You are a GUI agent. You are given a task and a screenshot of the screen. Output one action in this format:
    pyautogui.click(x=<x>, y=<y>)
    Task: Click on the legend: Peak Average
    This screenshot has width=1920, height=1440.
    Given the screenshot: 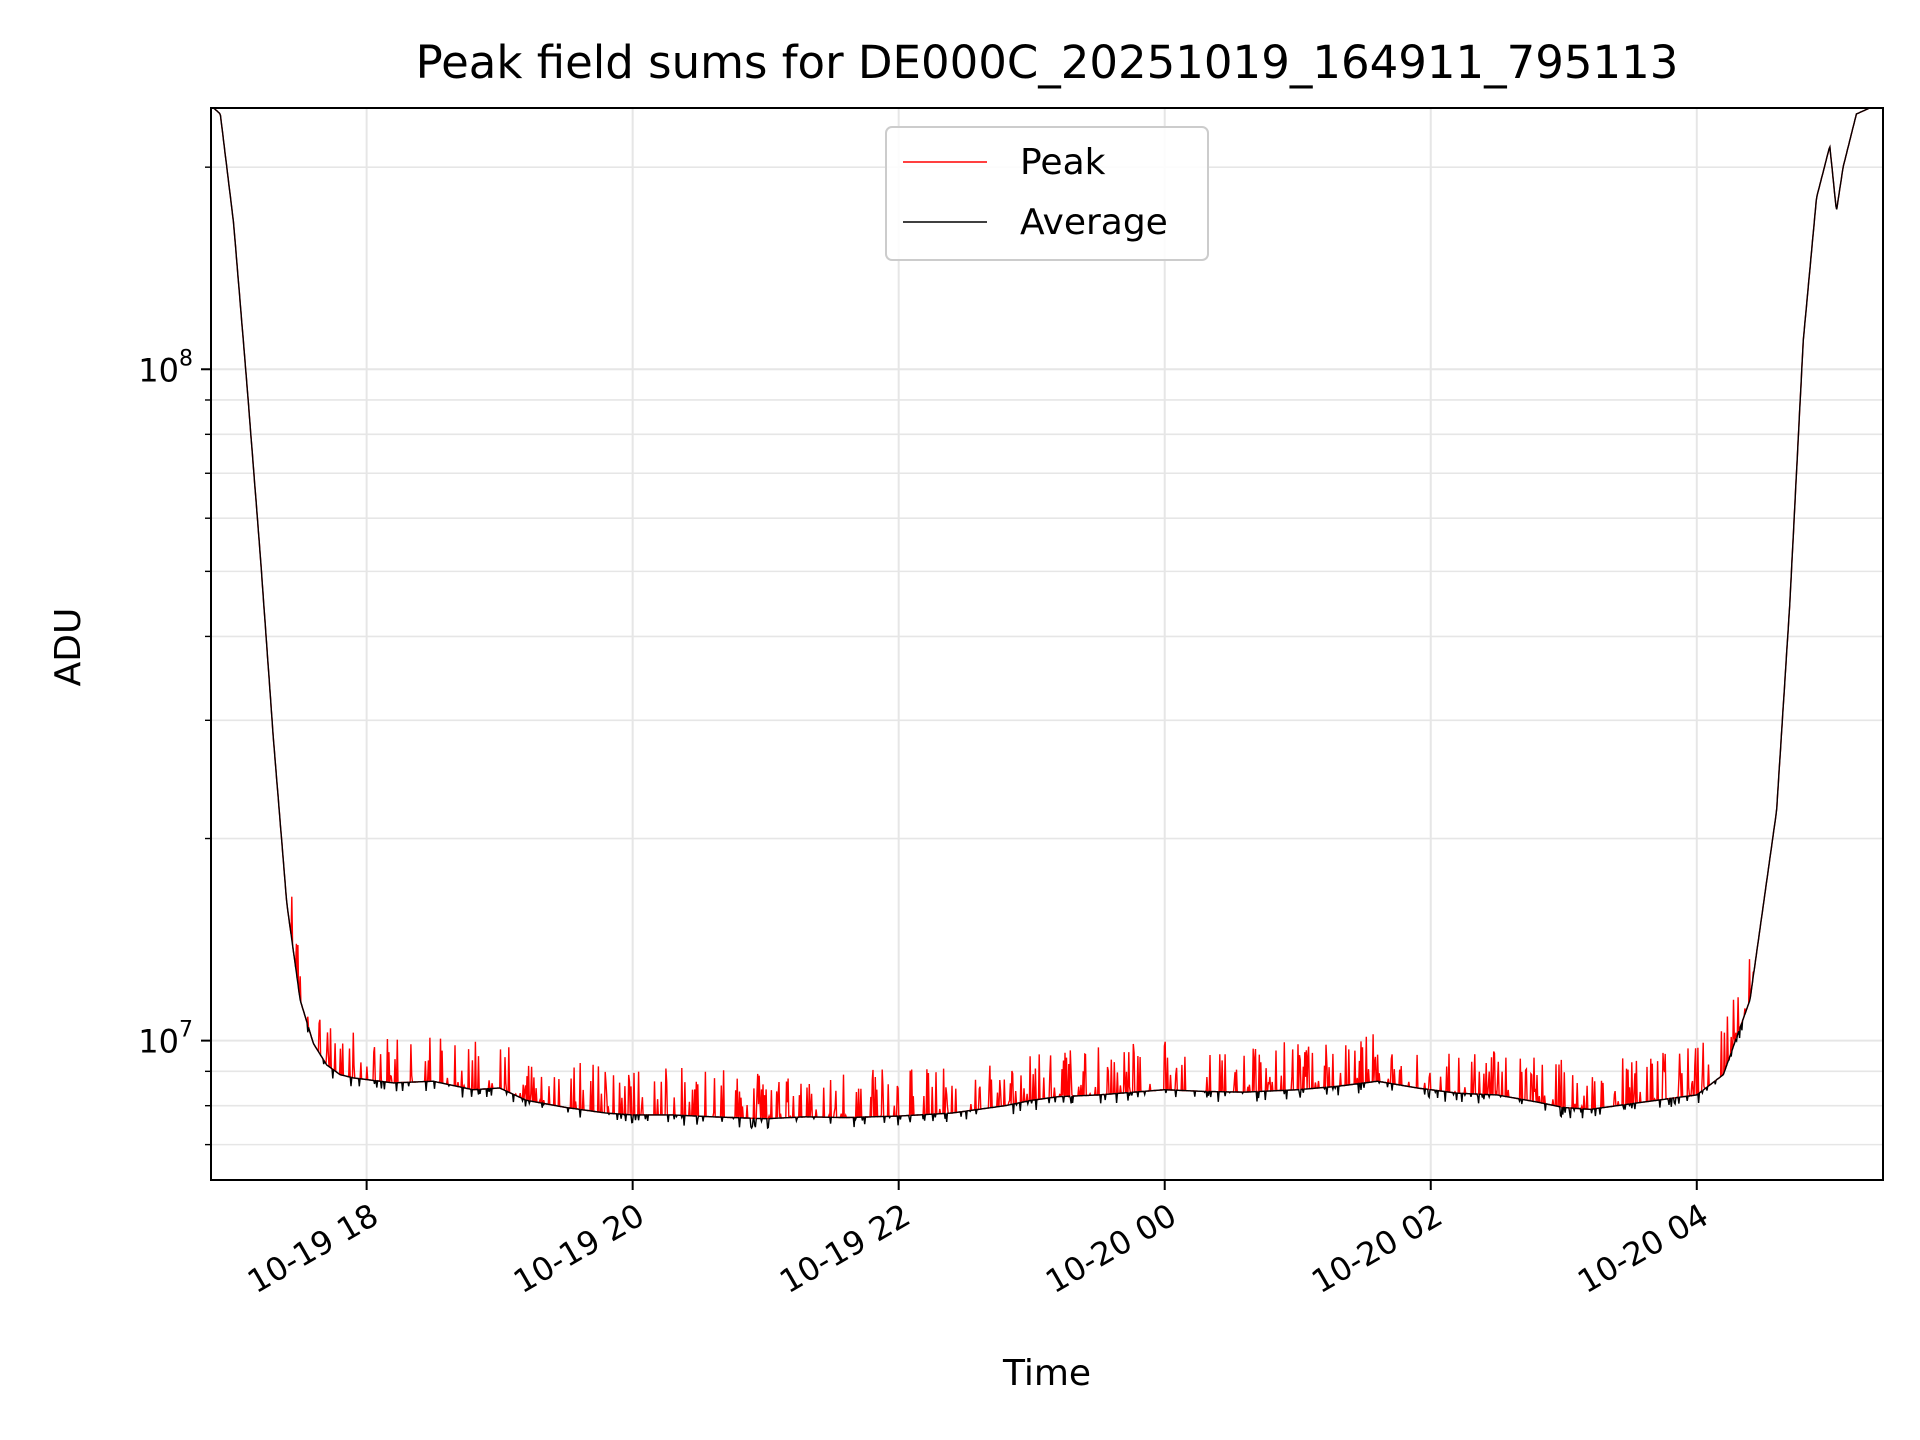 What is the action you would take?
    pyautogui.click(x=1047, y=193)
    